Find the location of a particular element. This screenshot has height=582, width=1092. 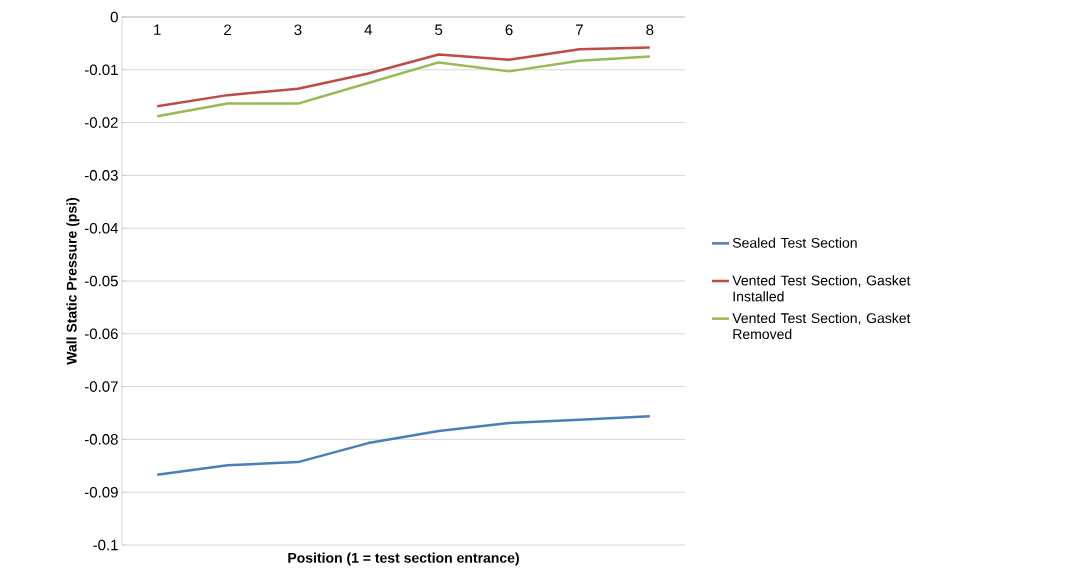

x-tick-label: 3 is located at coordinates (298, 30).